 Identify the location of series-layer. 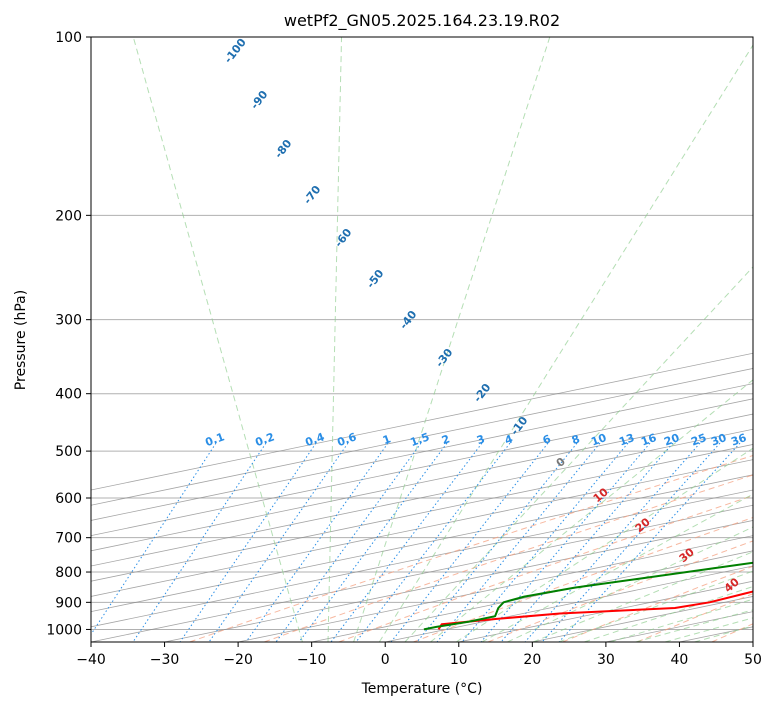
(588, 596).